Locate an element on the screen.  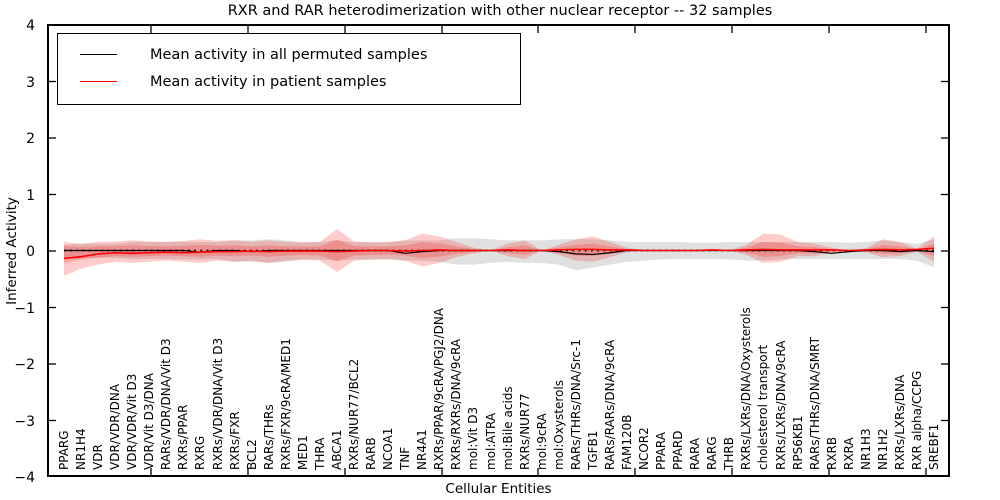
x-tick-label: VDR/Vit D3/DNA is located at coordinates (149, 421).